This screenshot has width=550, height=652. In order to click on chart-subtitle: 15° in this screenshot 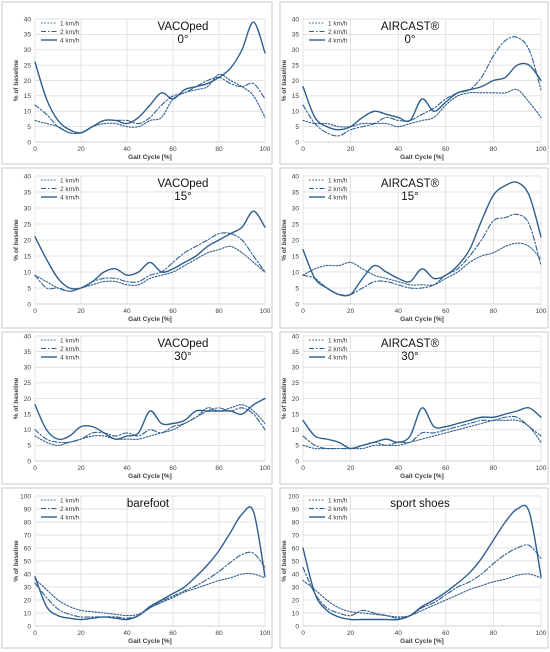, I will do `click(409, 197)`.